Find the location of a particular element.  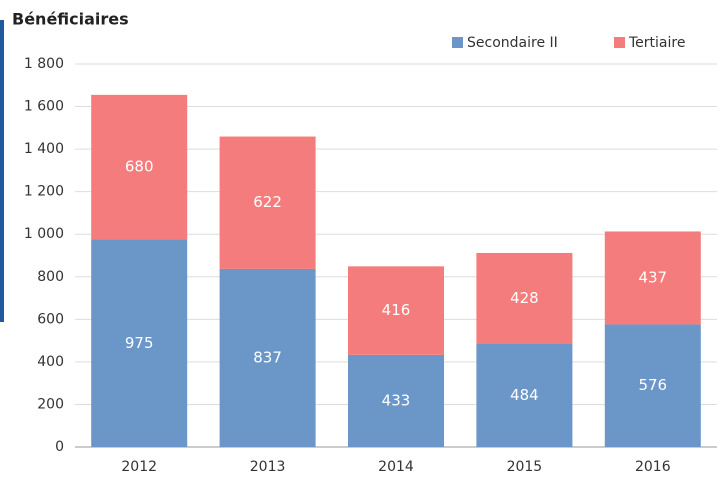

y-tick-label: 0 is located at coordinates (59, 447).